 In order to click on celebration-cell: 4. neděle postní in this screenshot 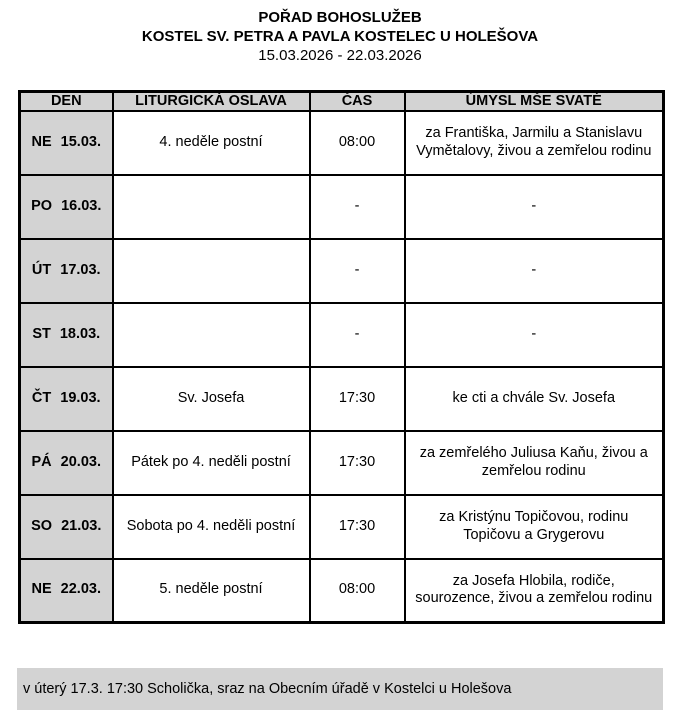, I will do `click(211, 142)`.